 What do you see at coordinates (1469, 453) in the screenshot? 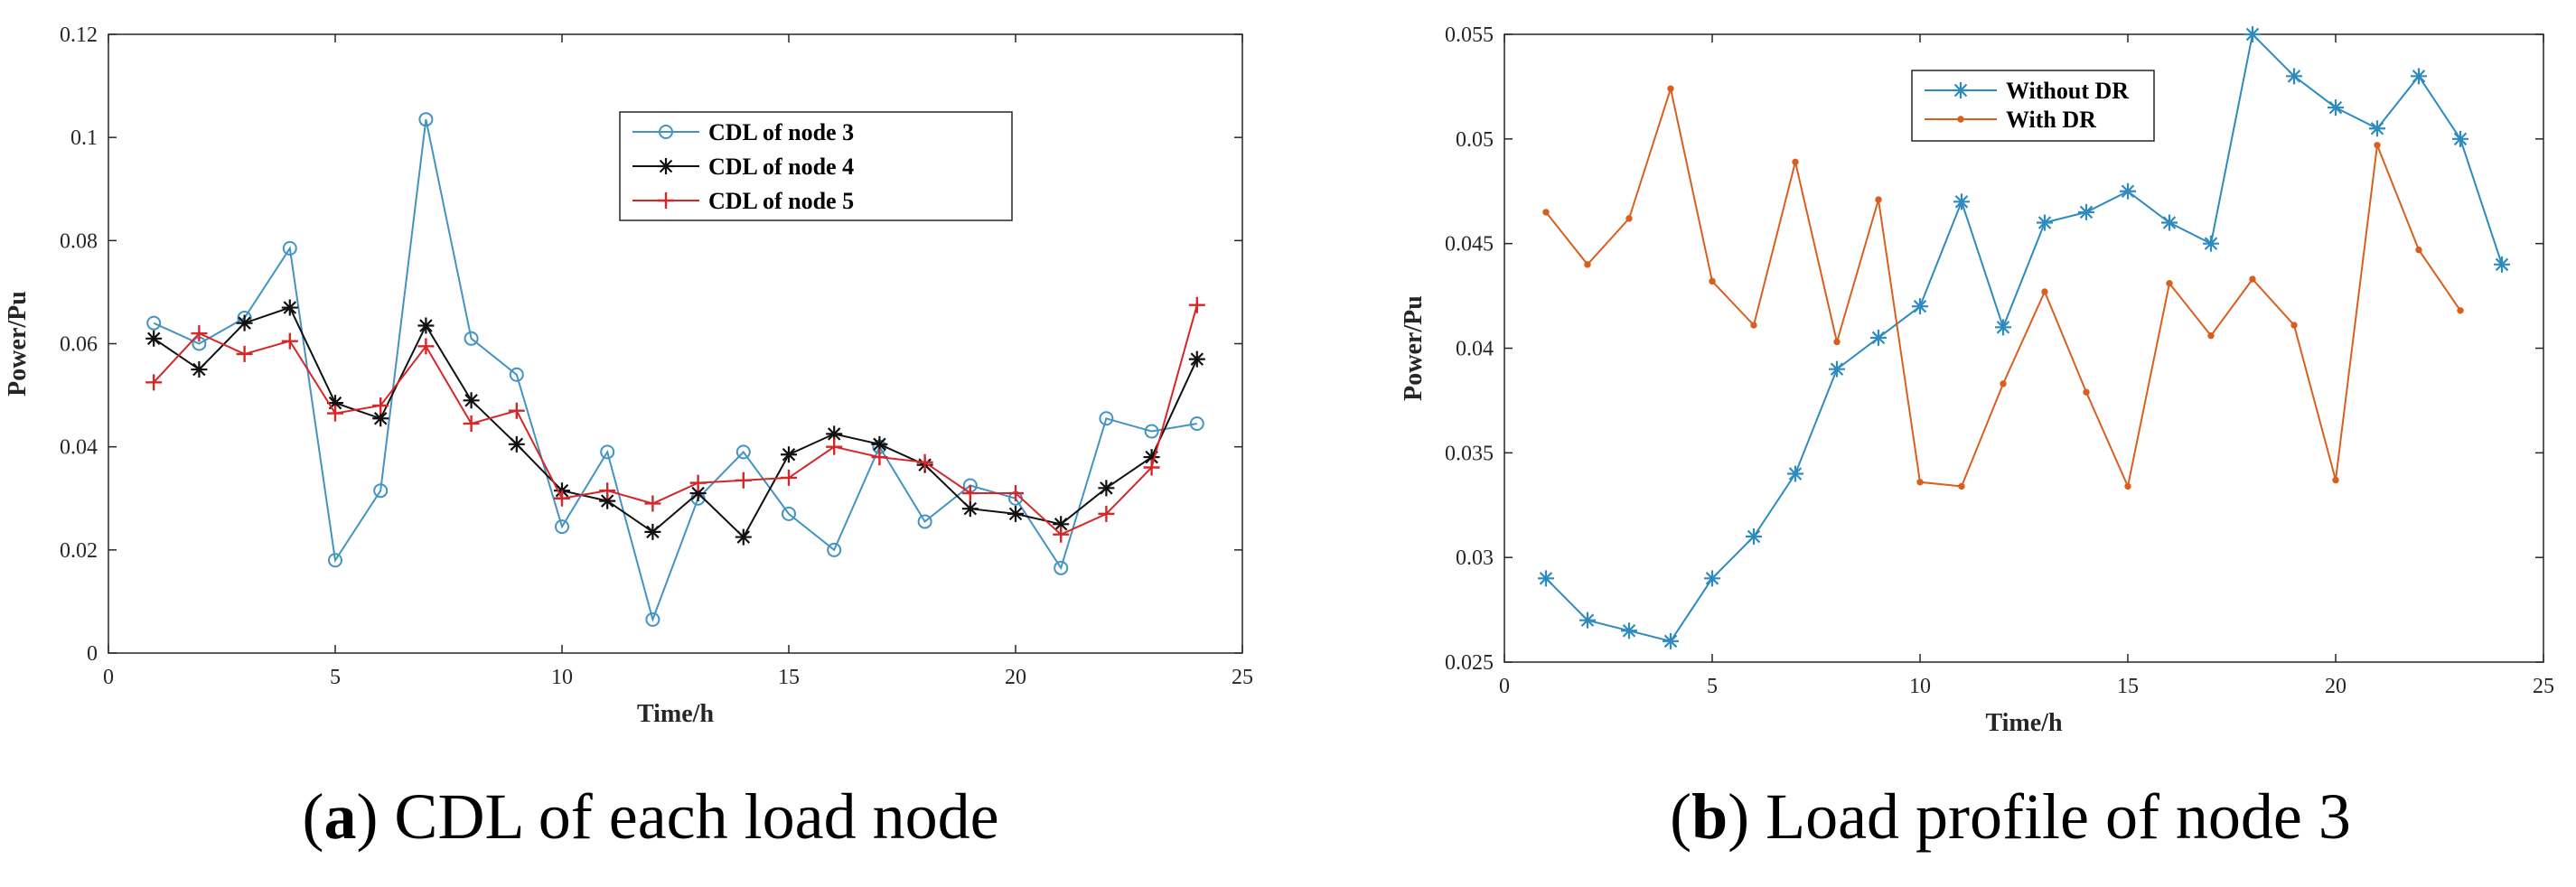
I see `y-tick-label: 0.035` at bounding box center [1469, 453].